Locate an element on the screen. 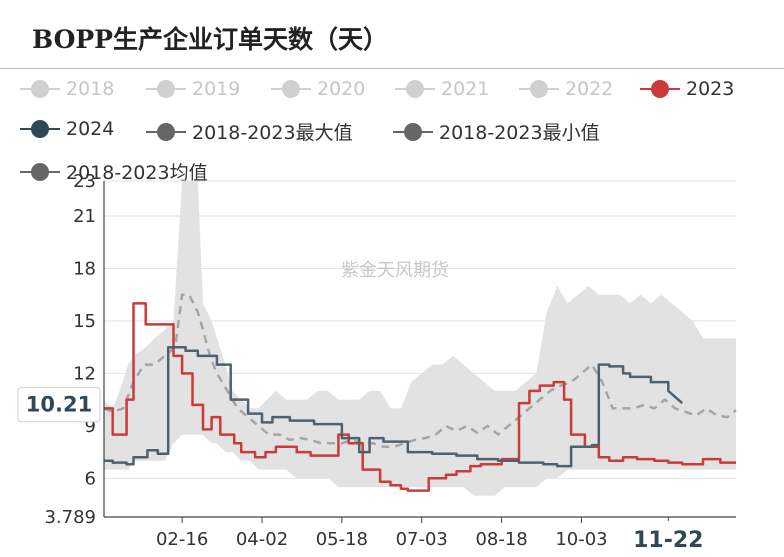  legend-item-2024: 2024 is located at coordinates (67, 129).